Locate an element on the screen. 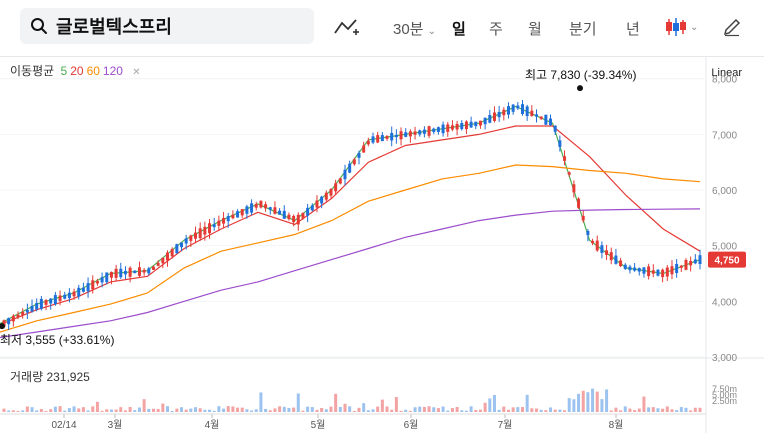 This screenshot has width=764, height=433. tab-period-year: 년 is located at coordinates (633, 29).